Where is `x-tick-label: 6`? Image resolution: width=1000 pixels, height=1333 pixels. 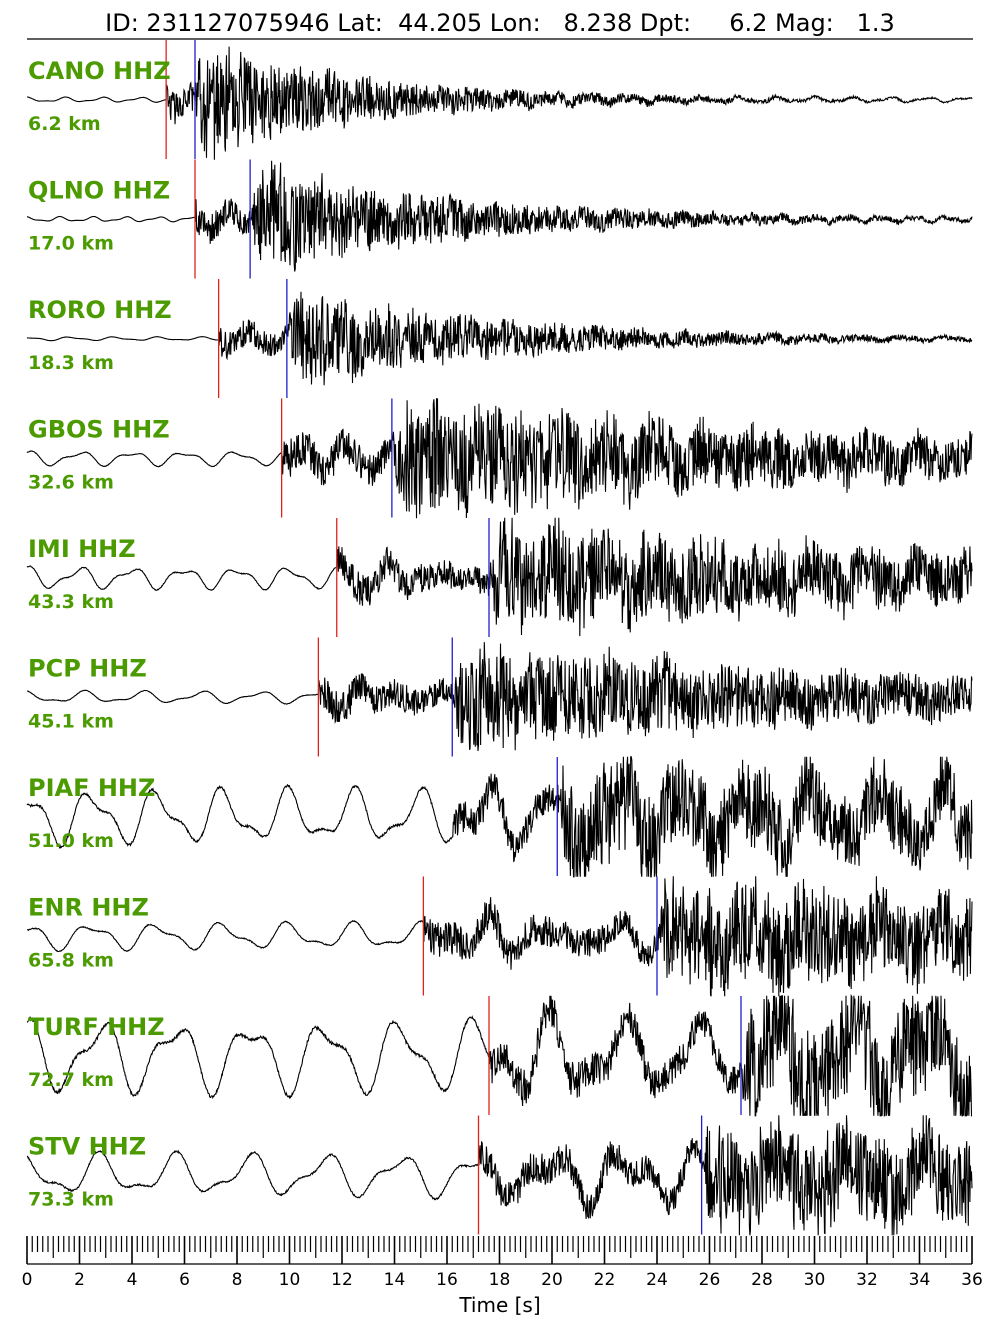 x-tick-label: 6 is located at coordinates (184, 1280).